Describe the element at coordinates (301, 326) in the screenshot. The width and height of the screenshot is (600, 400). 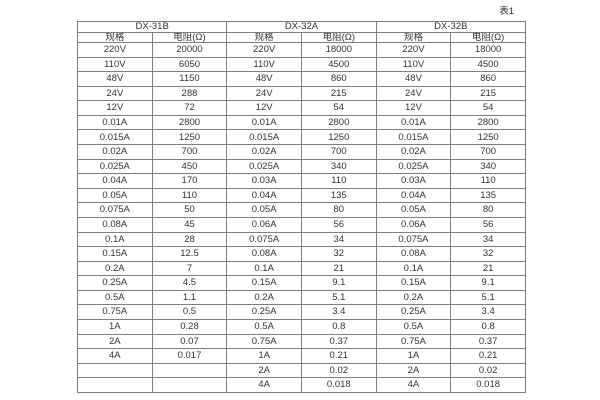
I see `table-row: 1A 0.28 0.5A 0.8 0.5A 0.8` at that location.